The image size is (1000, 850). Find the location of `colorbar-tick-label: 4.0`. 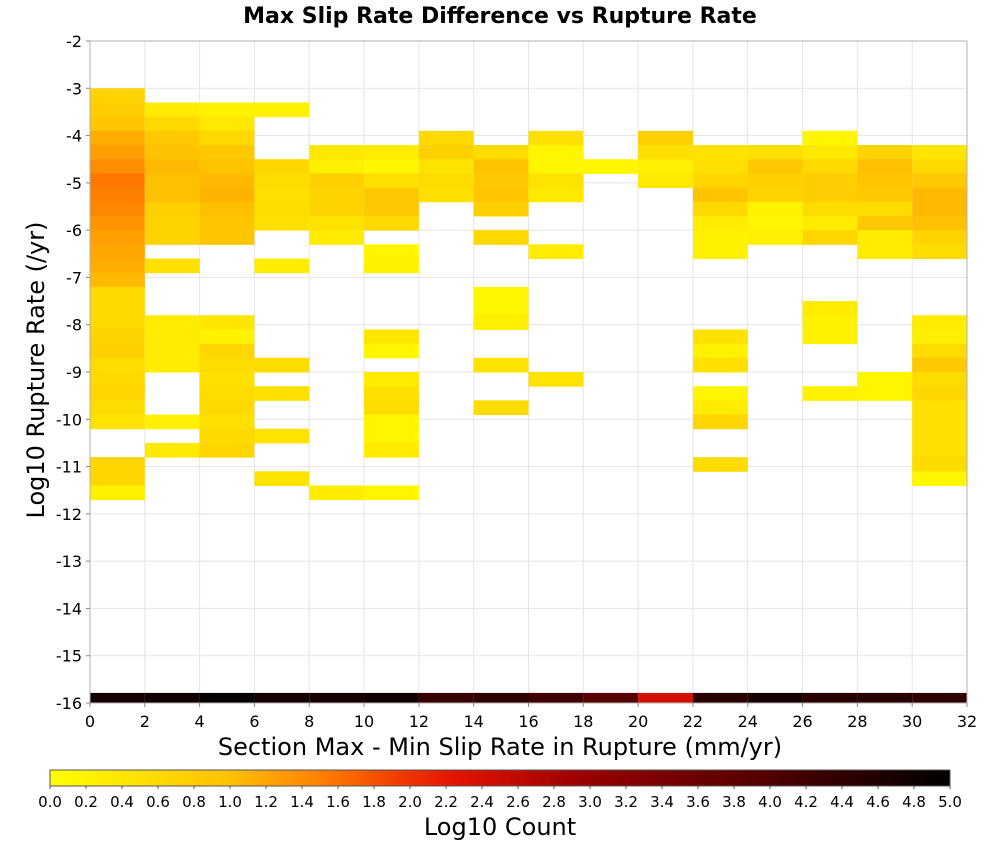

colorbar-tick-label: 4.0 is located at coordinates (770, 802).